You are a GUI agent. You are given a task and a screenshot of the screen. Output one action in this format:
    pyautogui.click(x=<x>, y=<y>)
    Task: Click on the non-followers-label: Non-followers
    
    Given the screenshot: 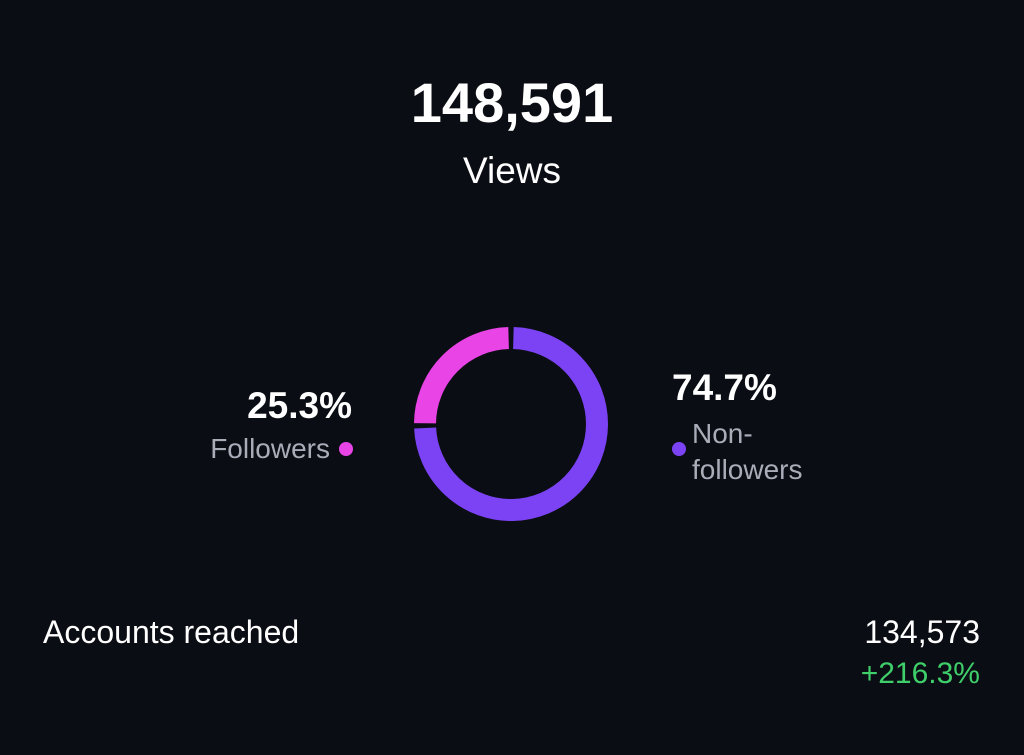 What is the action you would take?
    pyautogui.click(x=747, y=451)
    